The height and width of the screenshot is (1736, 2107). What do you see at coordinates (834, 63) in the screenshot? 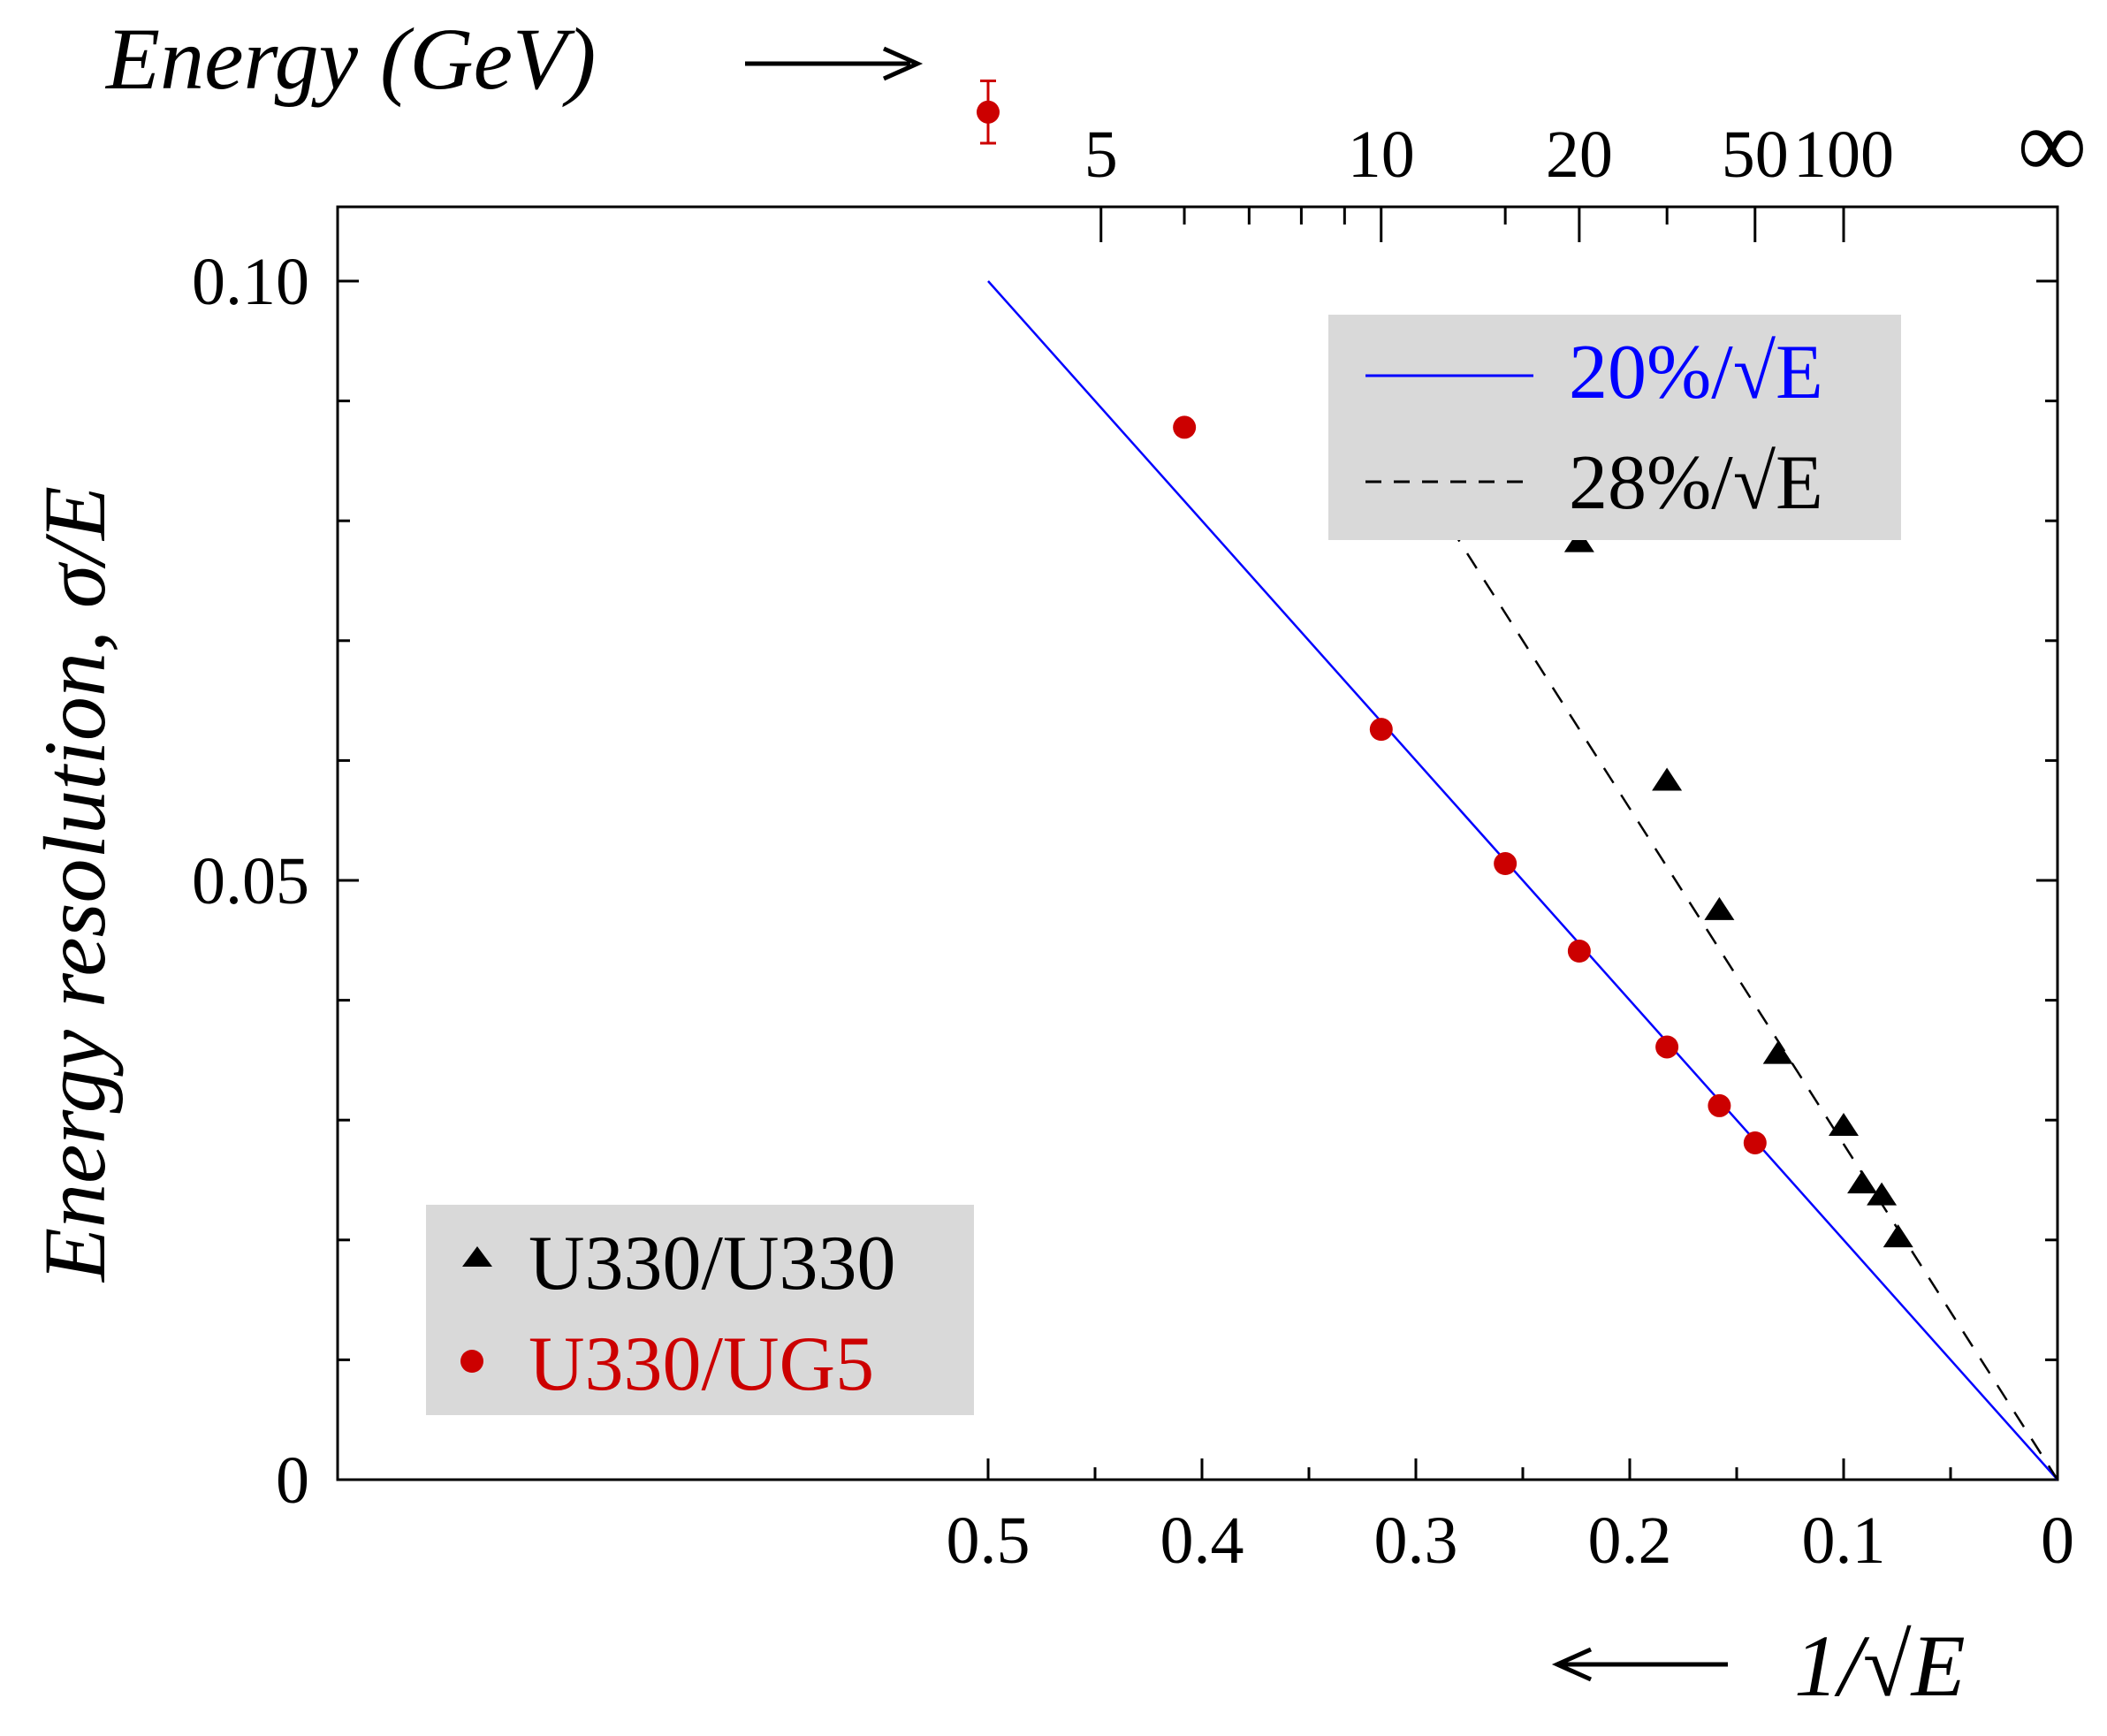
I see `top-axis-arrow` at bounding box center [834, 63].